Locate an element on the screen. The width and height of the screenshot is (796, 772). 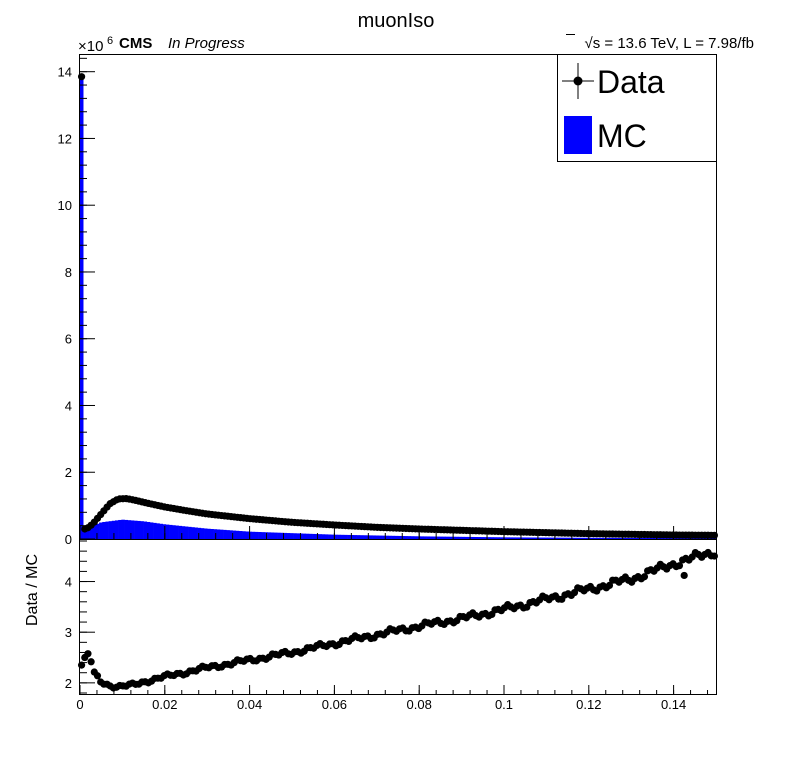
y-tick-label: 4 is located at coordinates (68, 405).